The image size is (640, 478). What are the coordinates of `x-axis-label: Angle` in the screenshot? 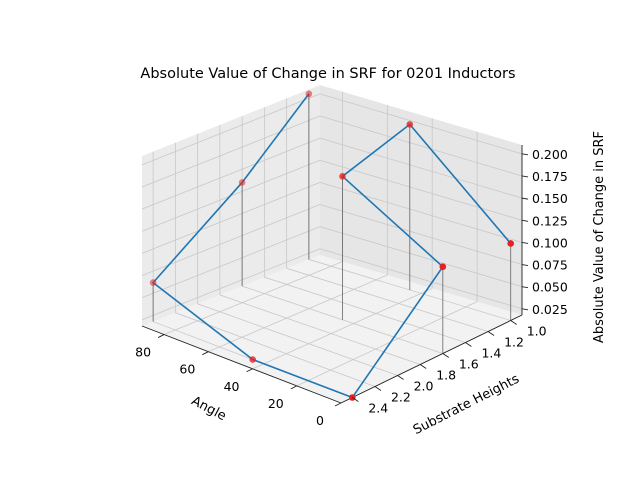 It's located at (209, 409).